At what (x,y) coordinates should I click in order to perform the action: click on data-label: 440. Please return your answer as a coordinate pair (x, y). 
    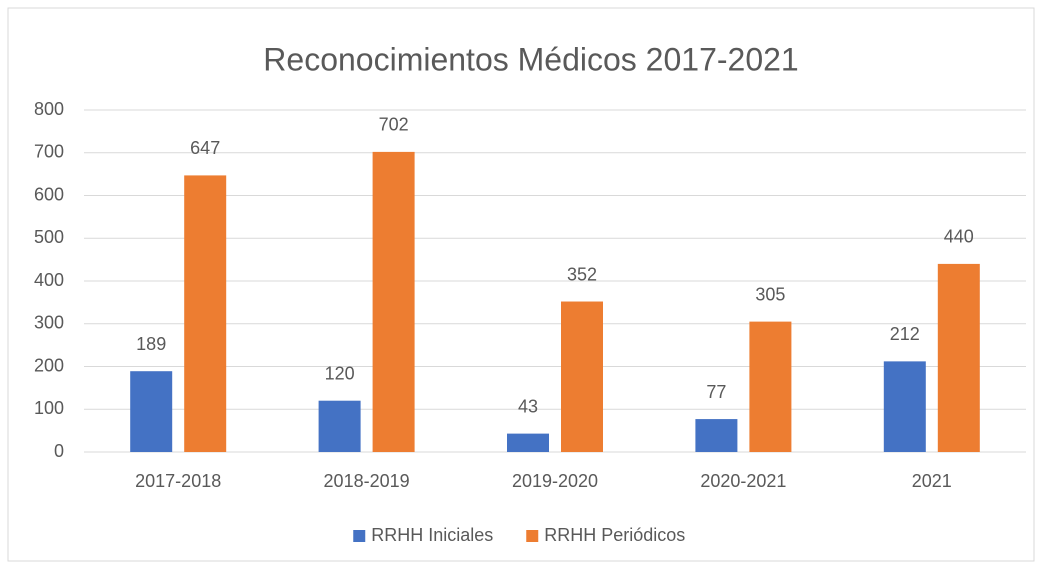
    Looking at the image, I should click on (959, 237).